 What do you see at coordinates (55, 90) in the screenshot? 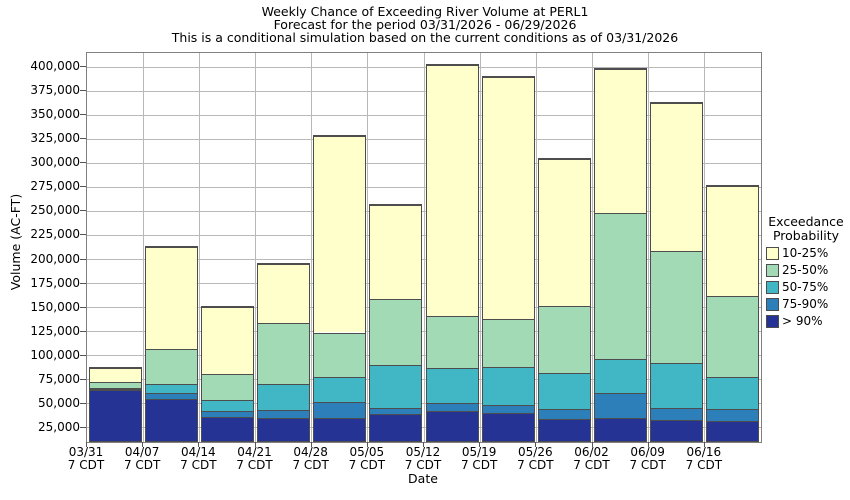
I see `y-tick-label: 375,000` at bounding box center [55, 90].